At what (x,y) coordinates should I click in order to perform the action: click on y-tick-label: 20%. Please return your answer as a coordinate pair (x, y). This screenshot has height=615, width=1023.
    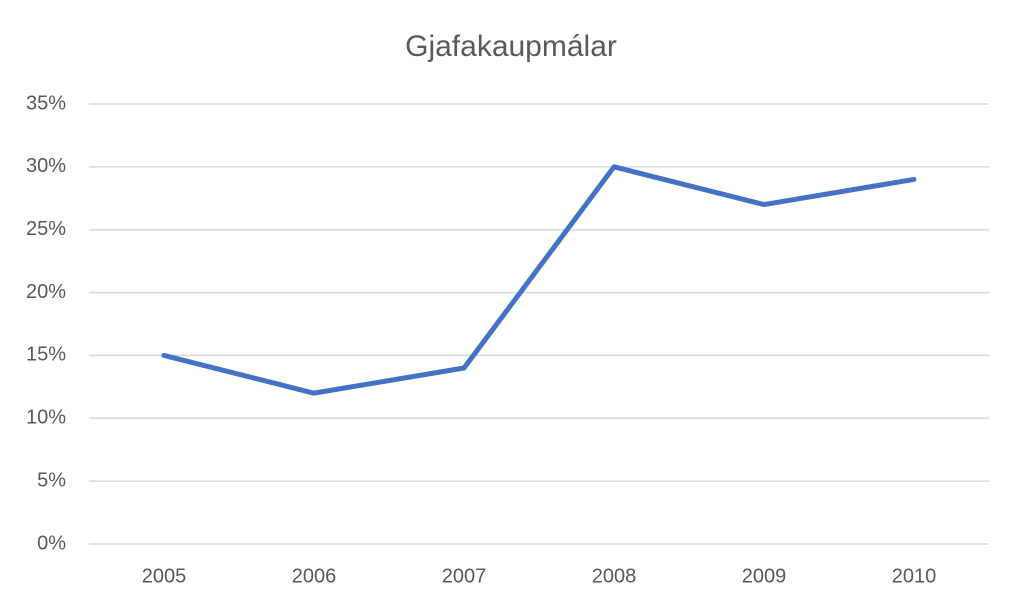
    Looking at the image, I should click on (46, 292).